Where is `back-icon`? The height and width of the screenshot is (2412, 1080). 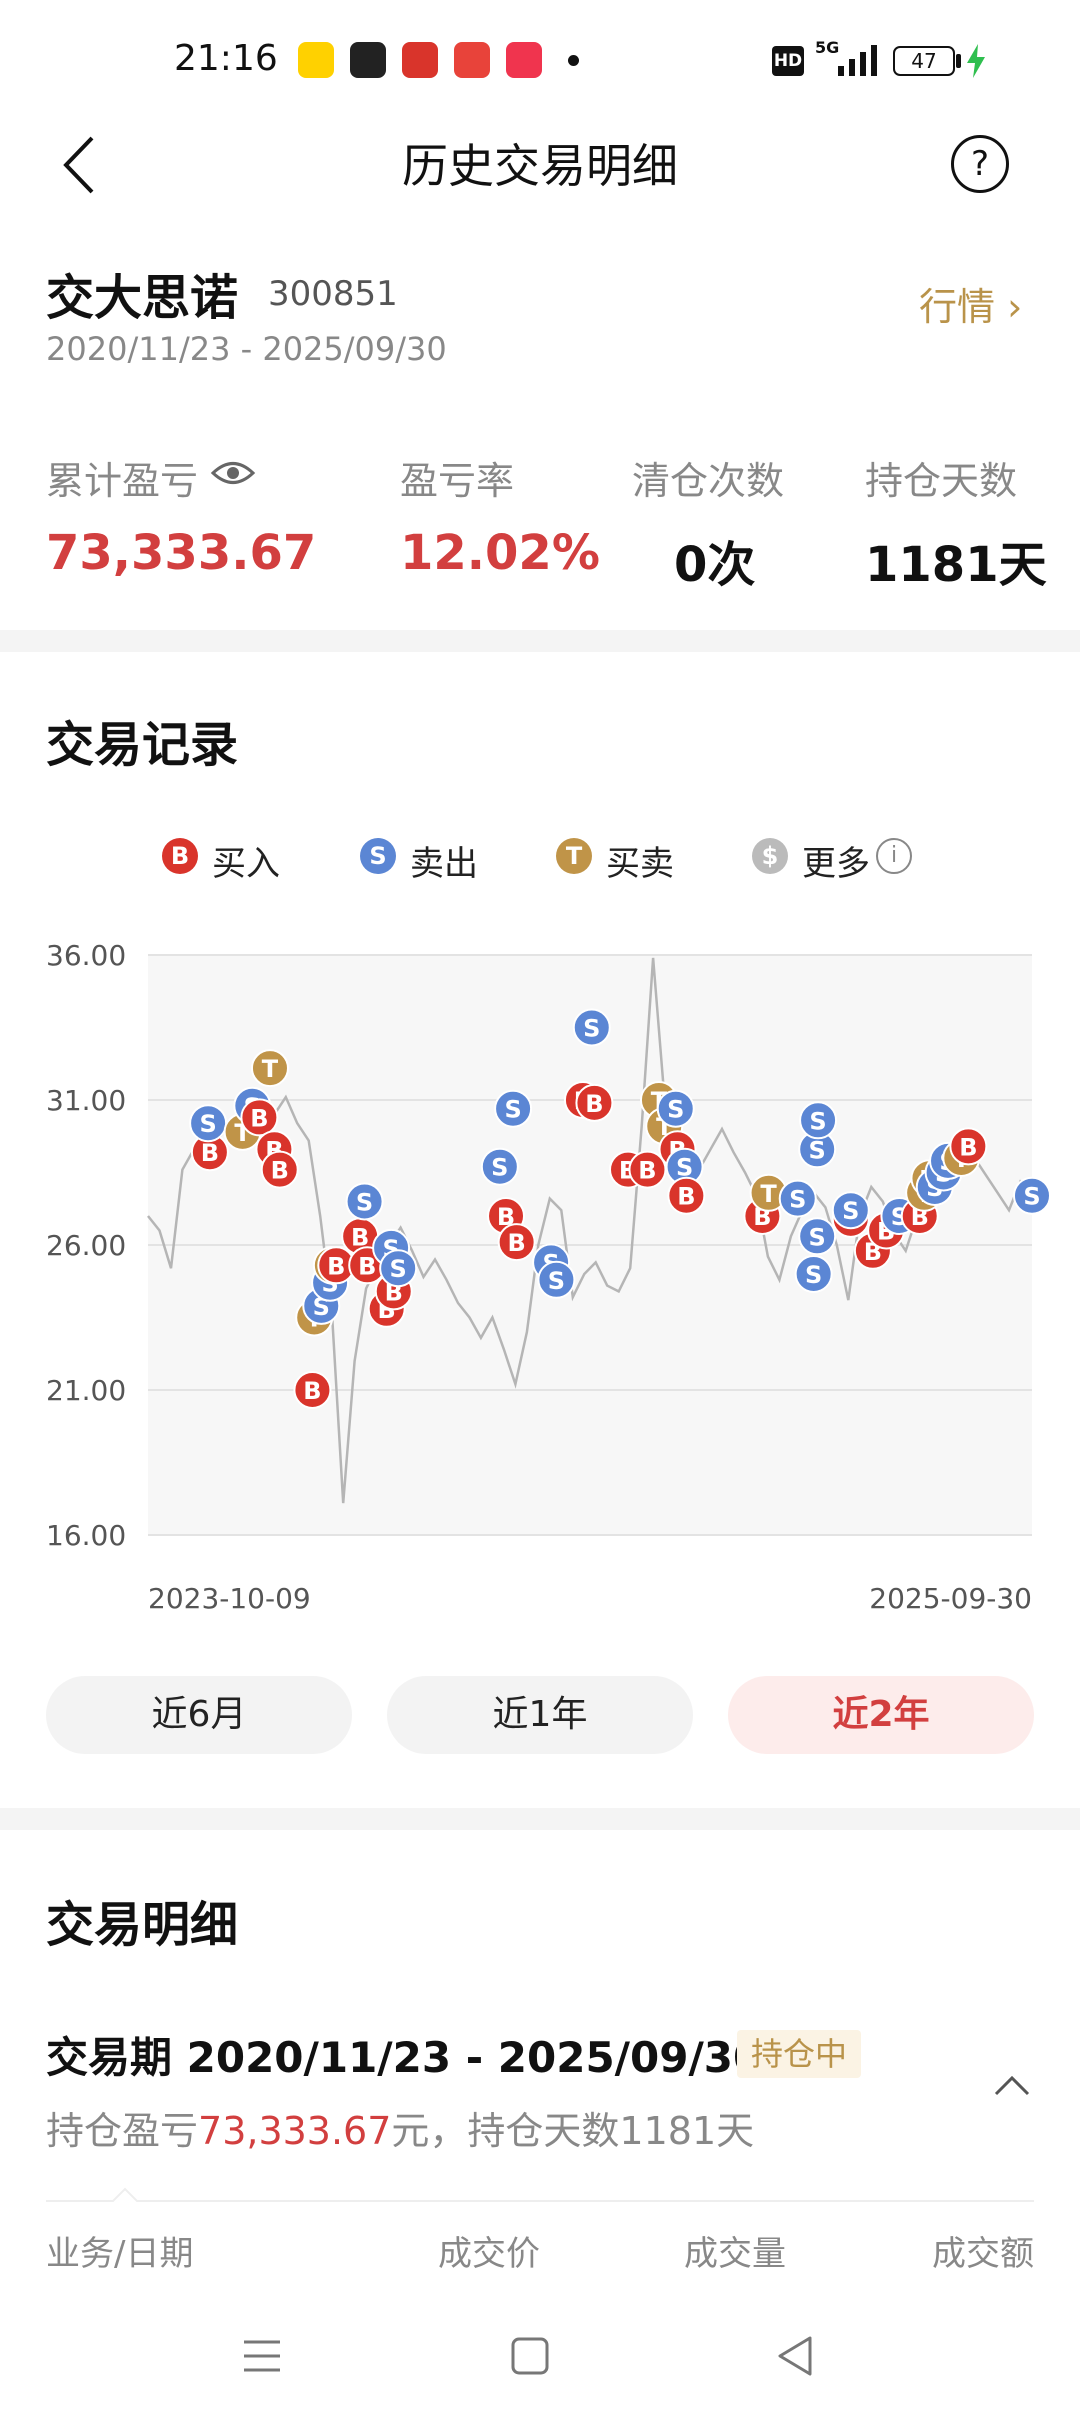
back-icon is located at coordinates (78, 165).